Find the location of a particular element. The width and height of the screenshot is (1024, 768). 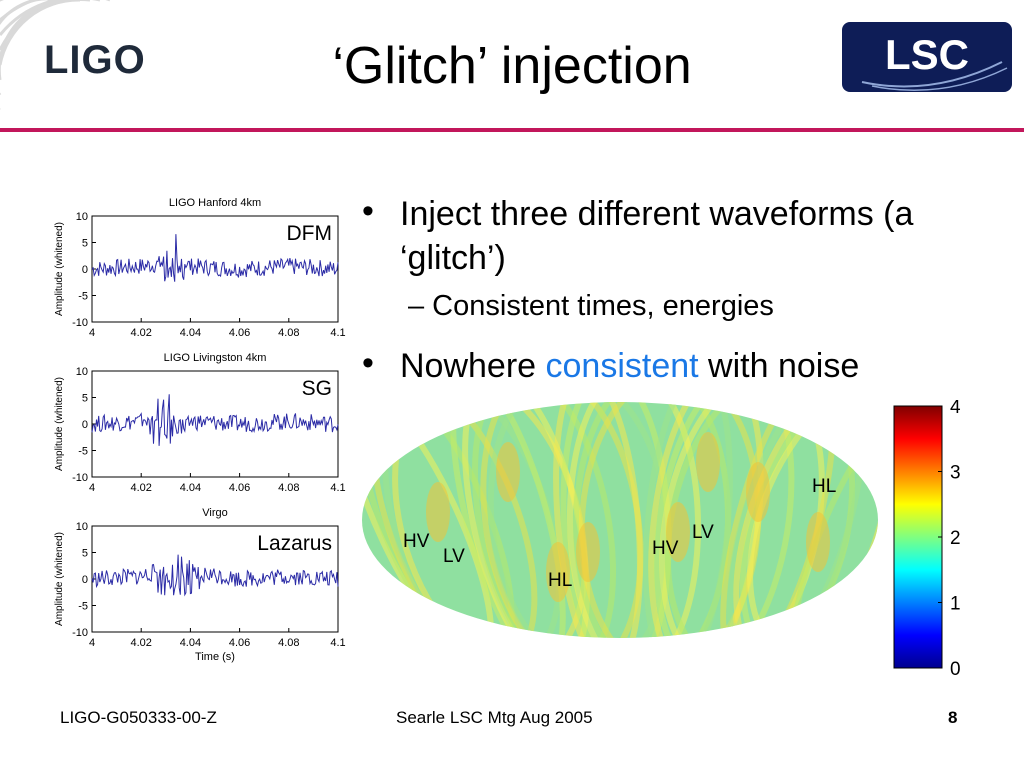

panel-xlabel: Time (s) is located at coordinates (215, 657).